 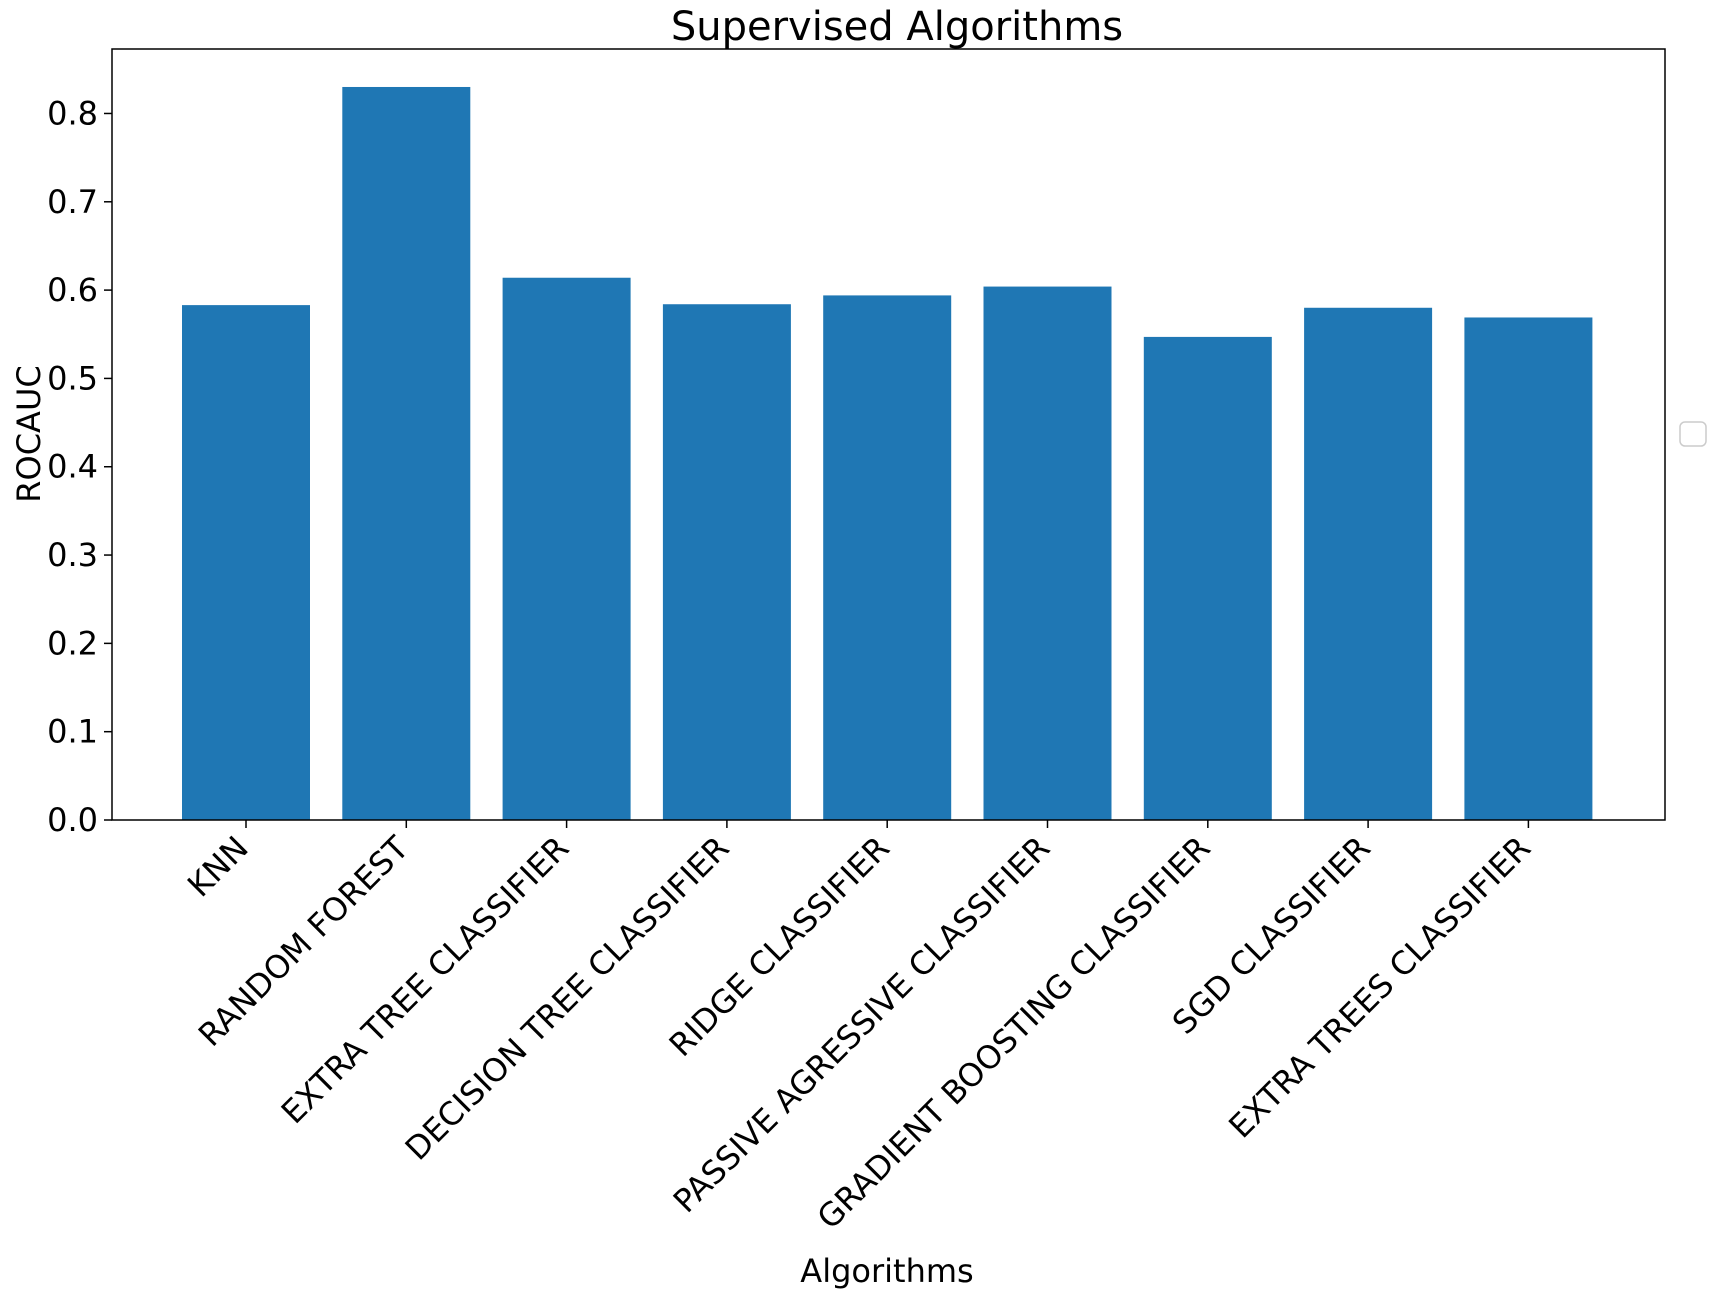 I want to click on x-axis-label: Algorithms, so click(x=886, y=1271).